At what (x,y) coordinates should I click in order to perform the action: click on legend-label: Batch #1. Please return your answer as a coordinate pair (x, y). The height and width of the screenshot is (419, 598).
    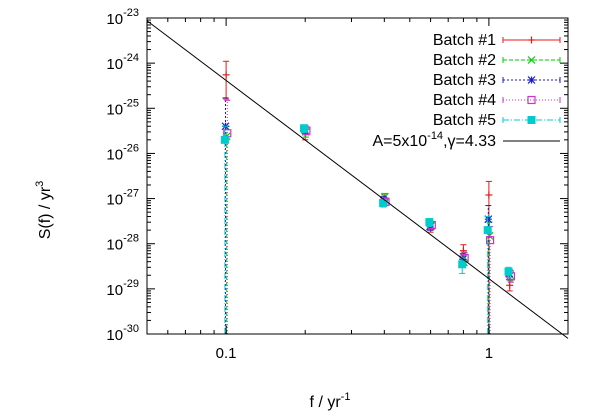
    Looking at the image, I should click on (464, 40).